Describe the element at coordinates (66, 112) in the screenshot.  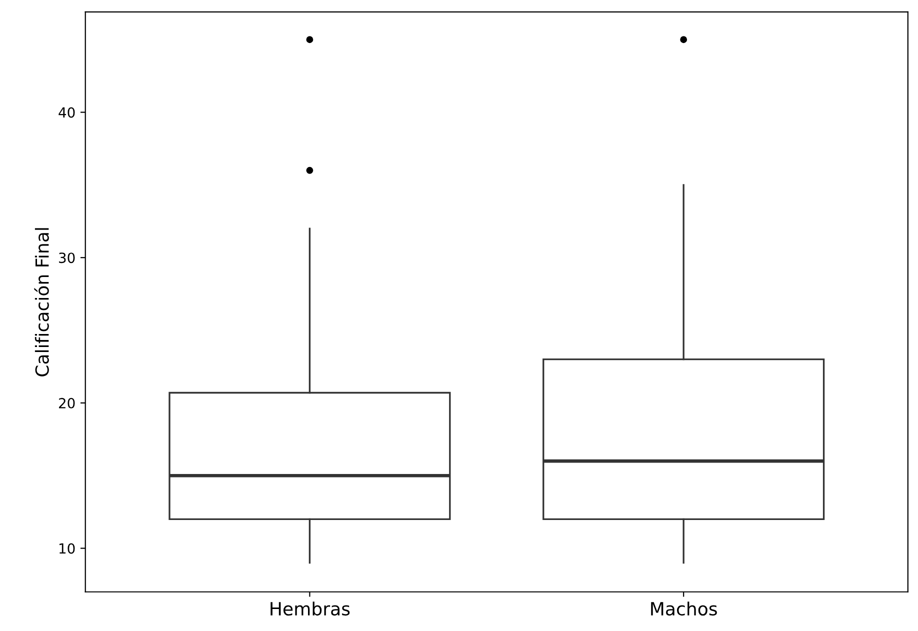
I see `y-tick-label: 40` at that location.